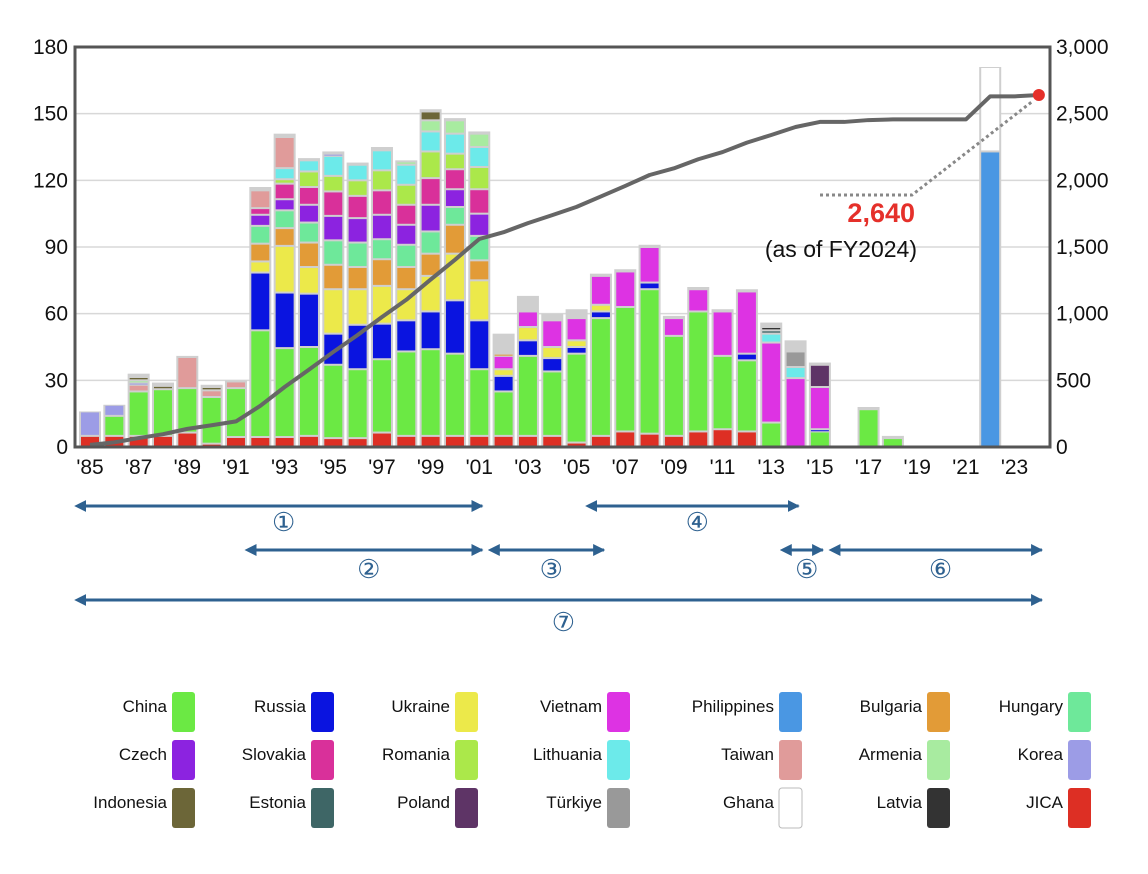 The image size is (1148, 874). What do you see at coordinates (1082, 47) in the screenshot?
I see `right-tick-label: 3,000` at bounding box center [1082, 47].